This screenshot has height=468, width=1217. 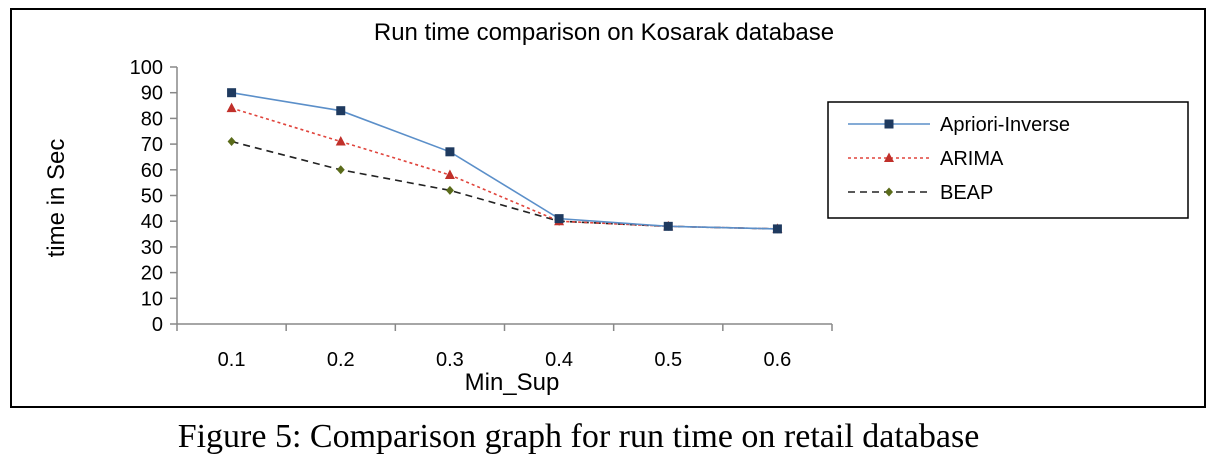 I want to click on legend-label: Apriori-Inverse, so click(x=1005, y=125).